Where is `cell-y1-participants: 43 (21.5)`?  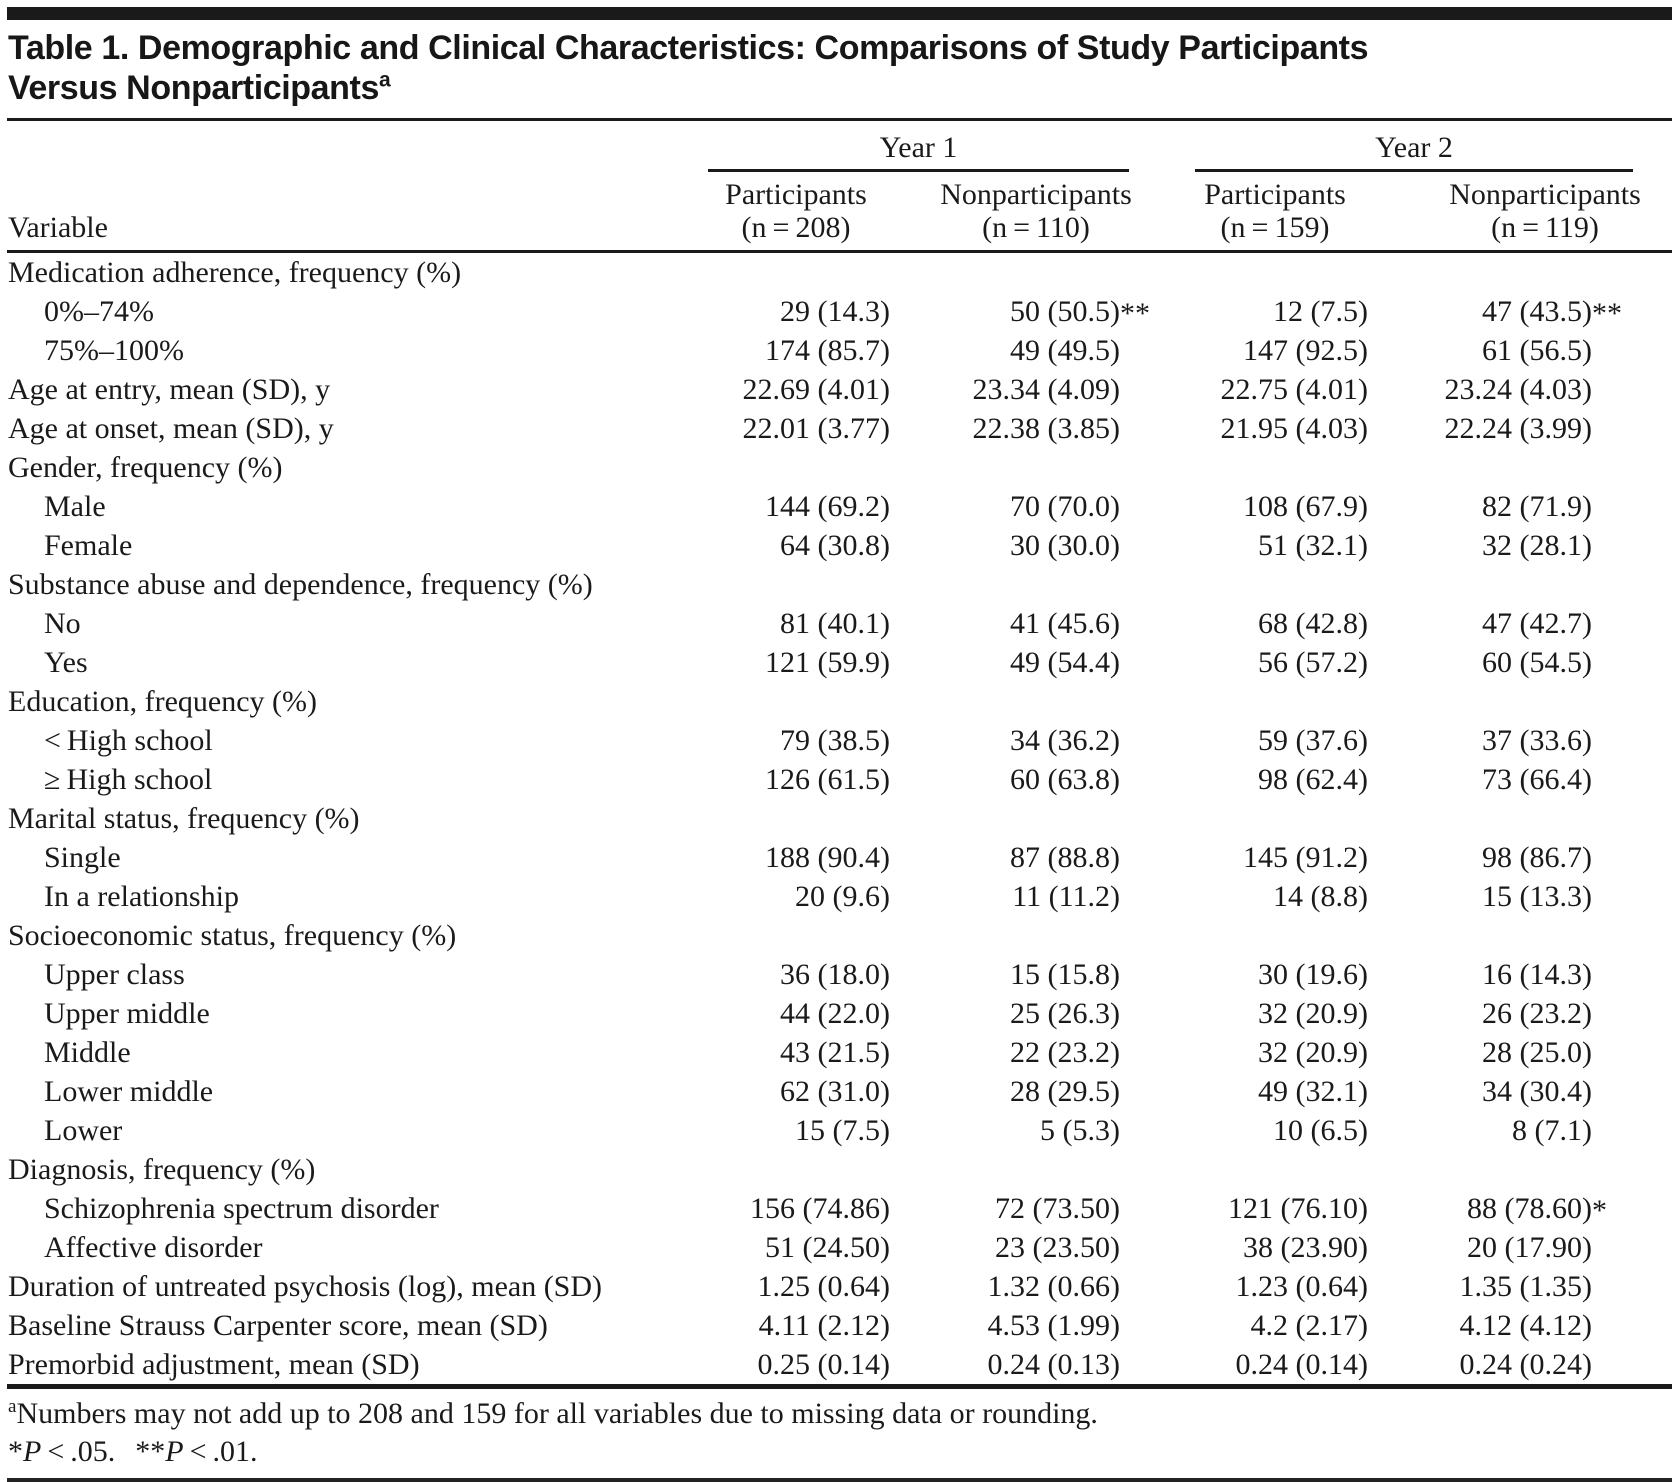 cell-y1-participants: 43 (21.5) is located at coordinates (835, 1052).